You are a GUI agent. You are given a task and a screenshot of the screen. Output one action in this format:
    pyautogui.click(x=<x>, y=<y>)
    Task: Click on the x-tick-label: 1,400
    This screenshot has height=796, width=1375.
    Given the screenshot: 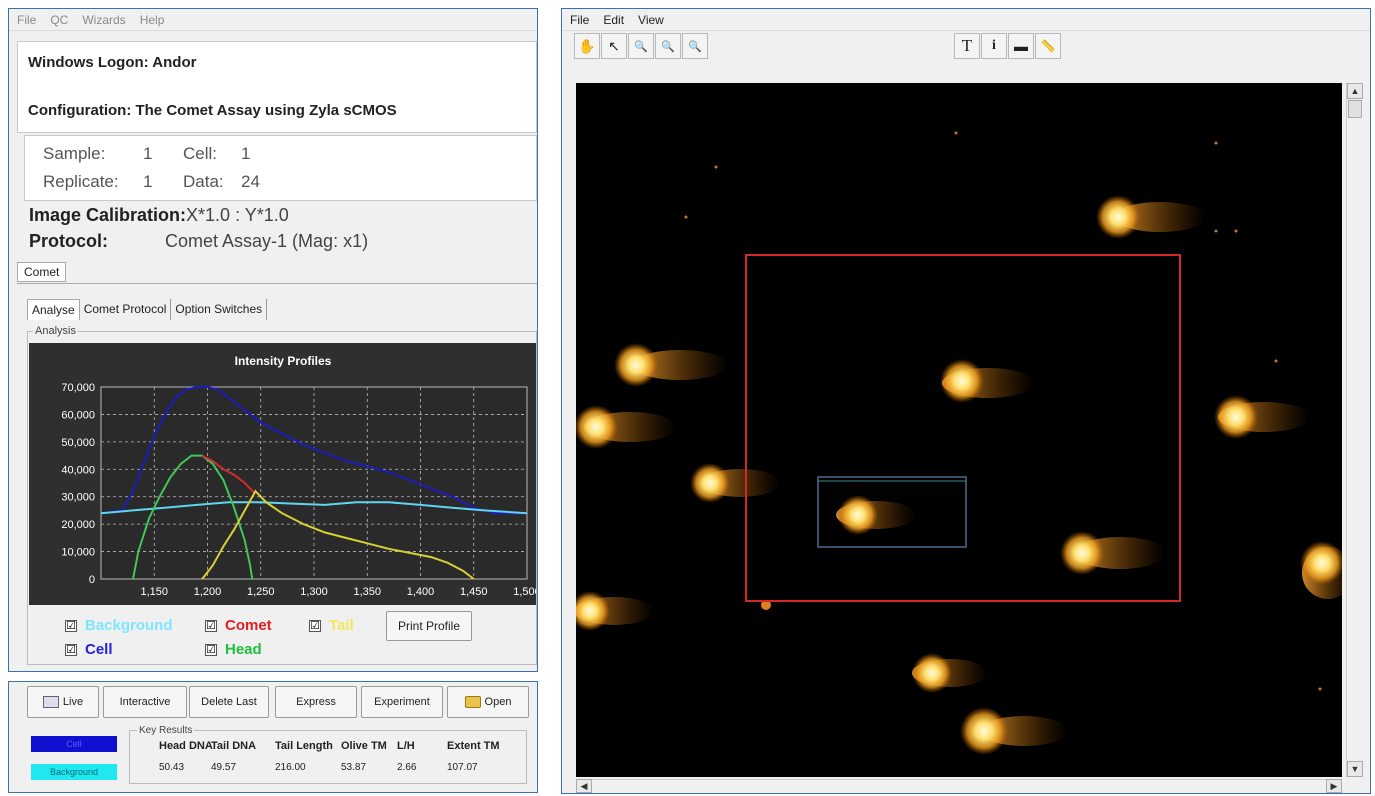 What is the action you would take?
    pyautogui.click(x=421, y=592)
    